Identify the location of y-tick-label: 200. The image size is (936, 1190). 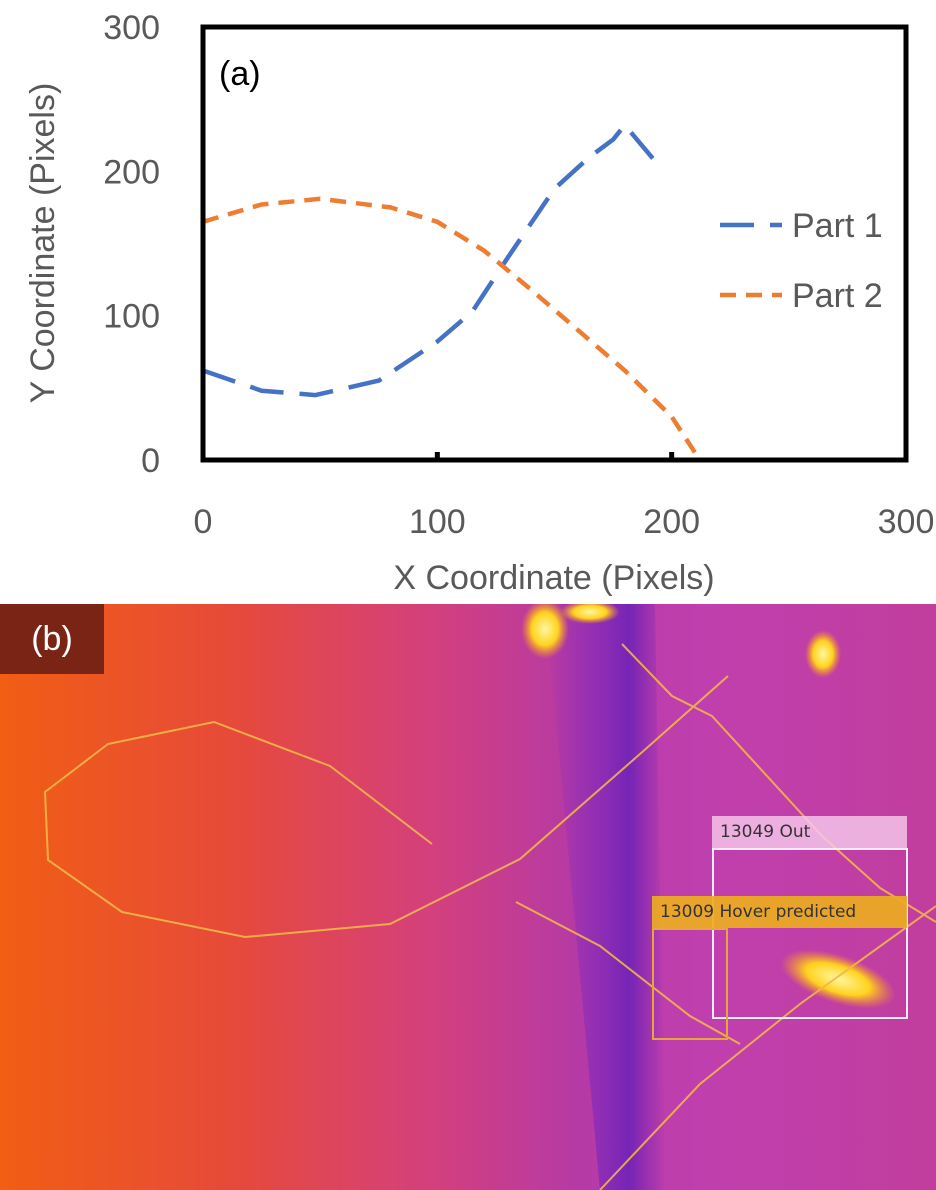
(131, 172).